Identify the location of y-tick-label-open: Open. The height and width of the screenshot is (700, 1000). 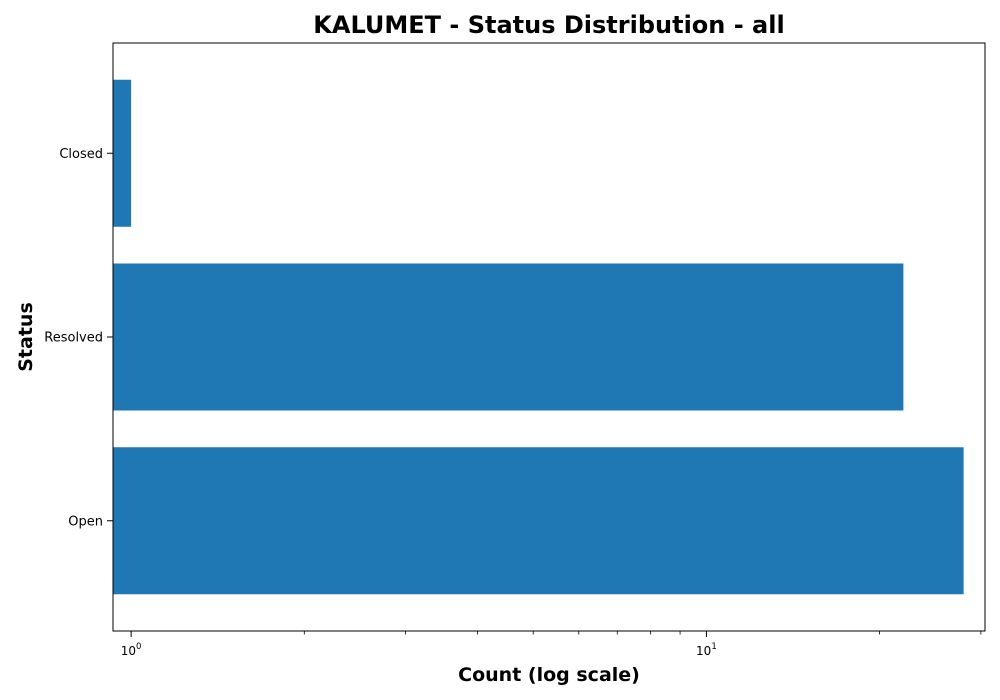
(85, 521).